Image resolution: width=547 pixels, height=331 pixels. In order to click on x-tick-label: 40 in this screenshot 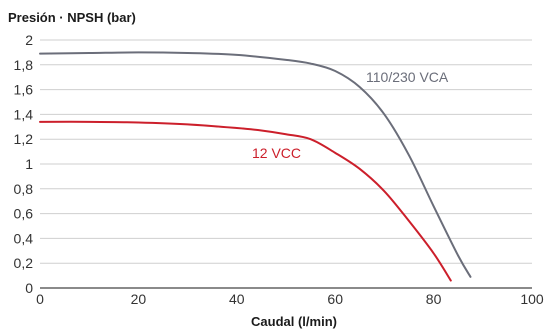, I will do `click(237, 299)`.